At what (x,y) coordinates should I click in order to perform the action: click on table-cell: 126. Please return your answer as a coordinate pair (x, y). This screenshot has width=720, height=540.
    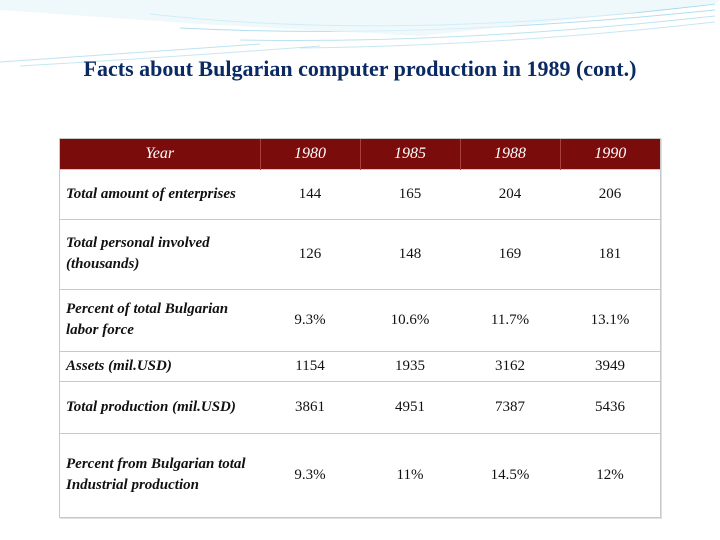
    Looking at the image, I should click on (310, 253).